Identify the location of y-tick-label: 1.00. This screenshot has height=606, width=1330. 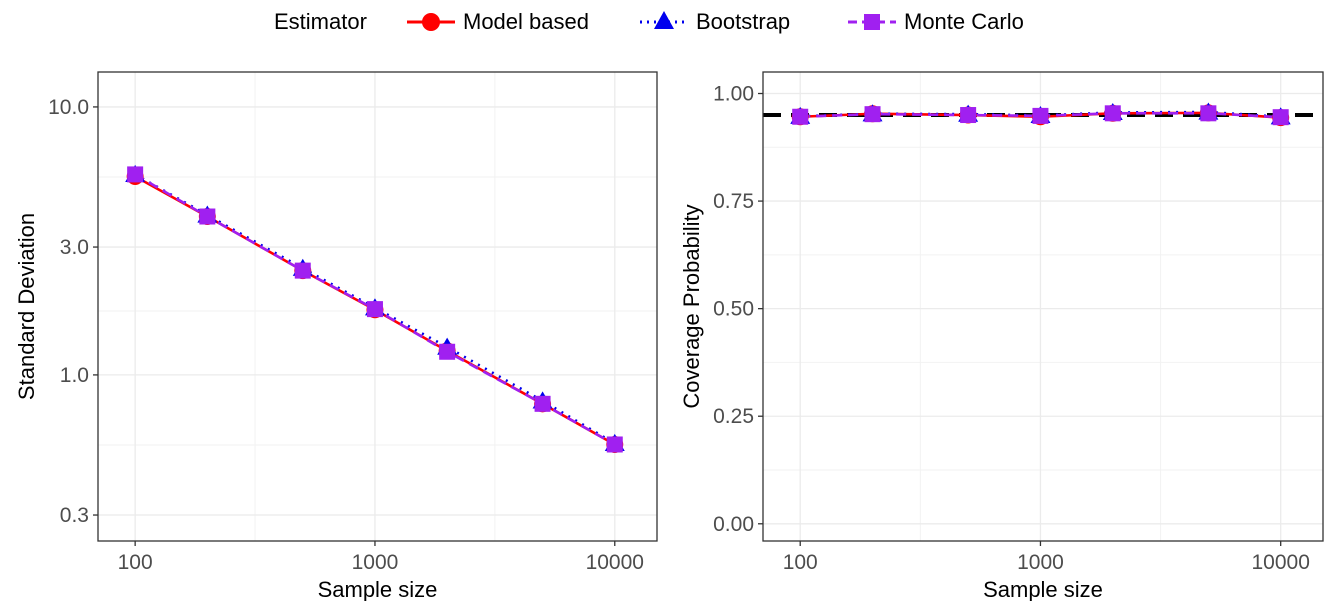
(733, 94).